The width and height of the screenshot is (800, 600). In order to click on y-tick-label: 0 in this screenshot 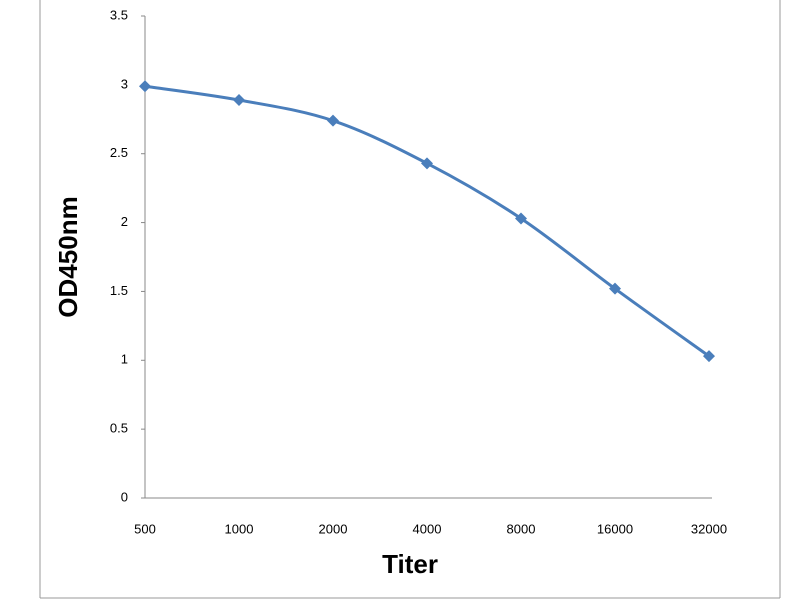, I will do `click(124, 496)`.